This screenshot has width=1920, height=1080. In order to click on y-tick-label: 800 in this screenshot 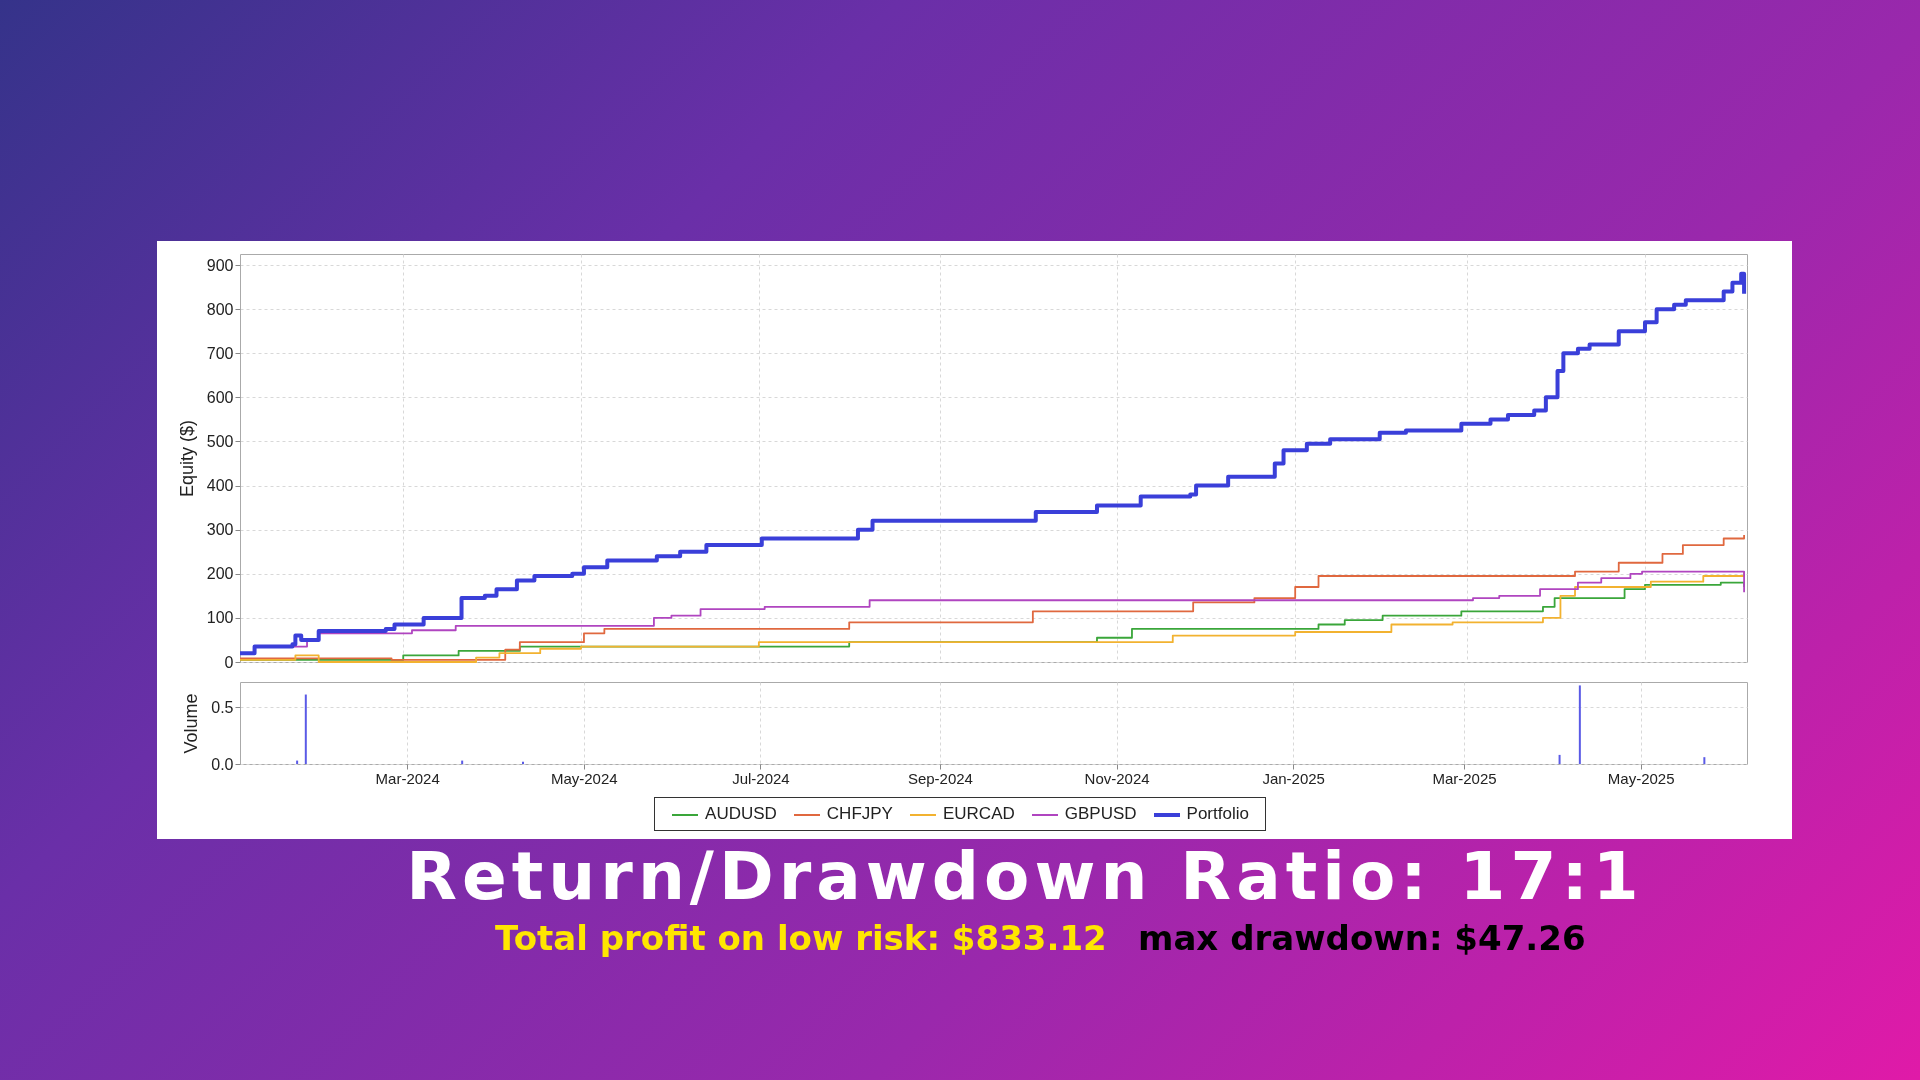, I will do `click(220, 309)`.